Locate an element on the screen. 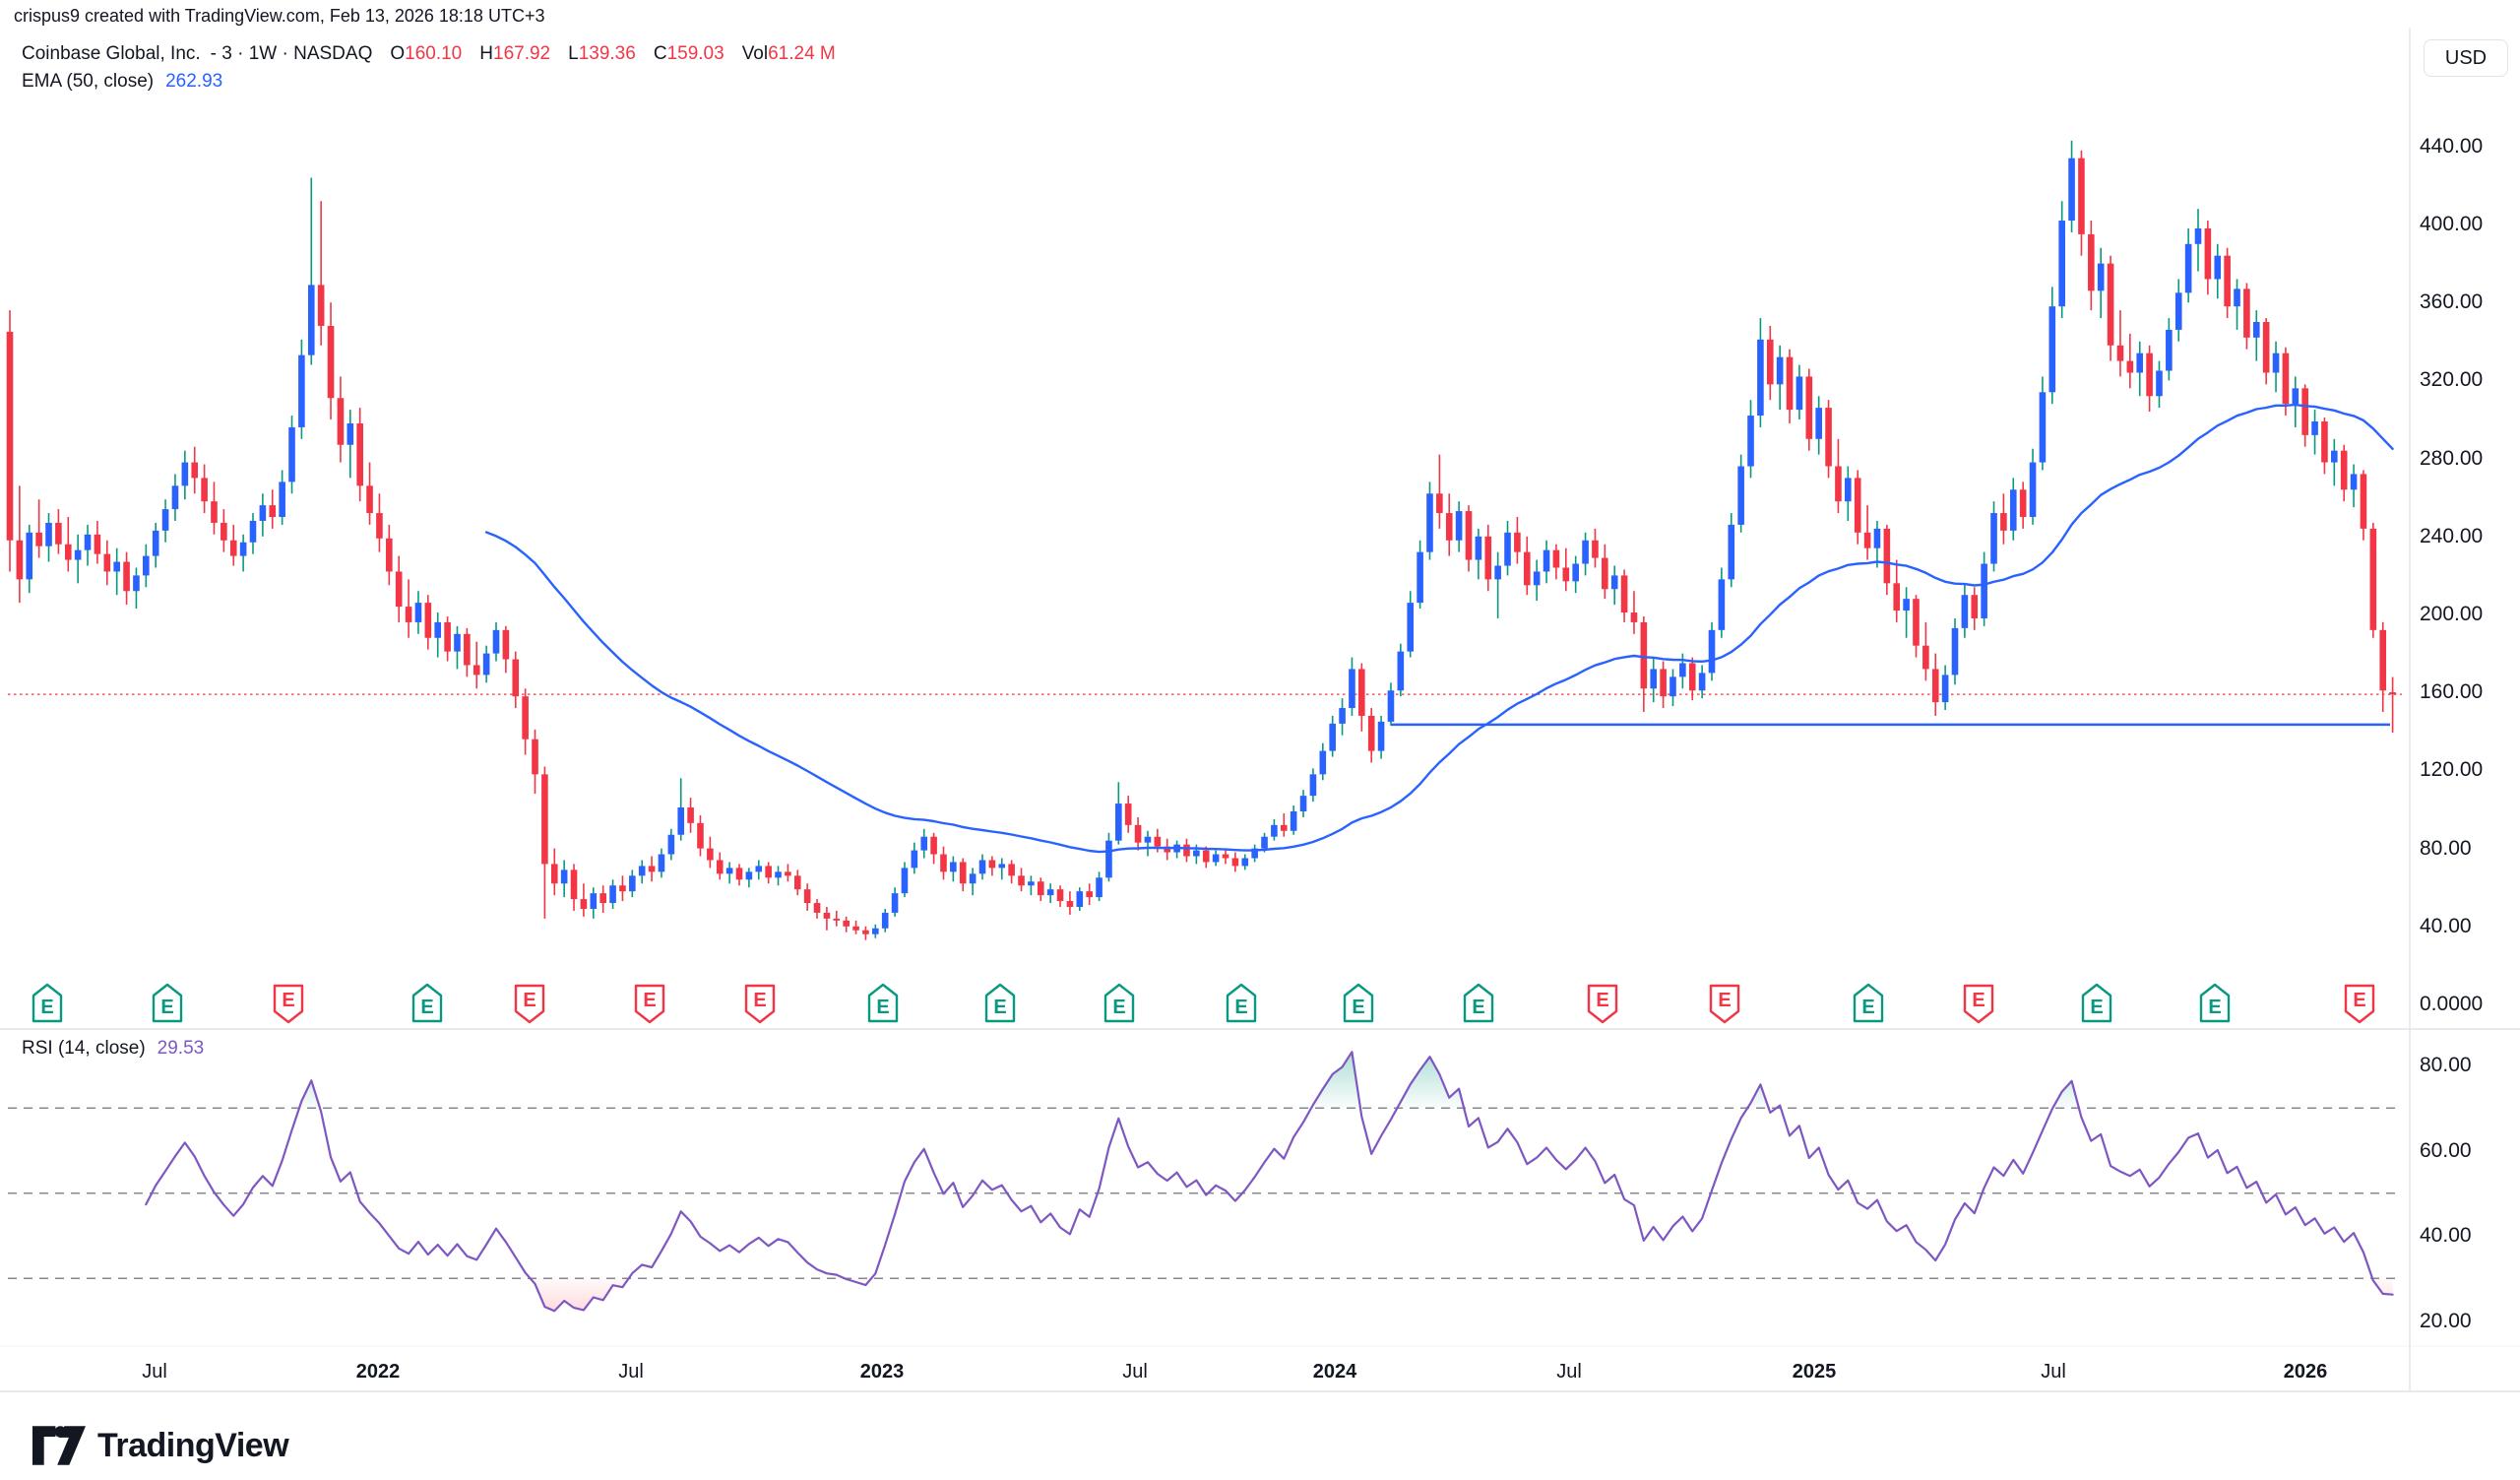 Image resolution: width=2520 pixels, height=1480 pixels. rsi-tick-label: 80.00 is located at coordinates (2446, 1065).